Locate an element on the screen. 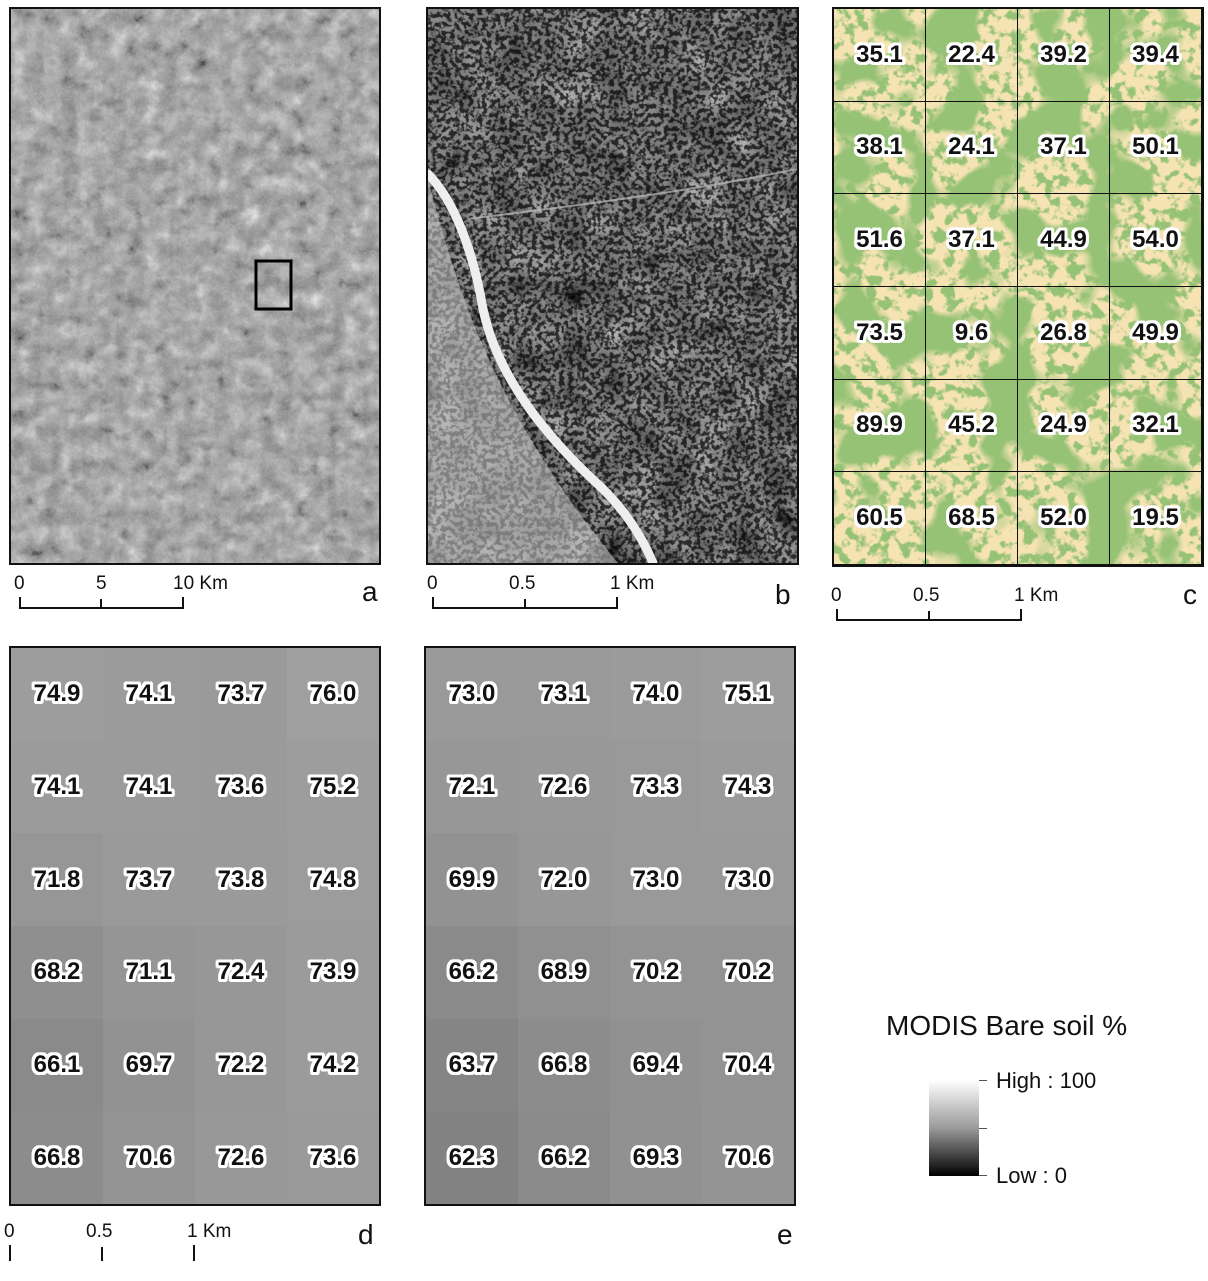 The image size is (1208, 1281). cell-value-label: 73.3 is located at coordinates (656, 786).